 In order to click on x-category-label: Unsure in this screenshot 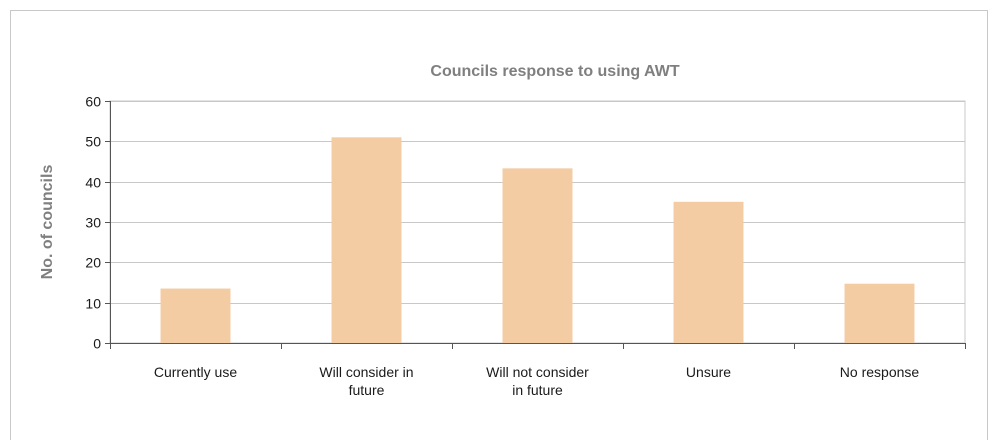, I will do `click(708, 372)`.